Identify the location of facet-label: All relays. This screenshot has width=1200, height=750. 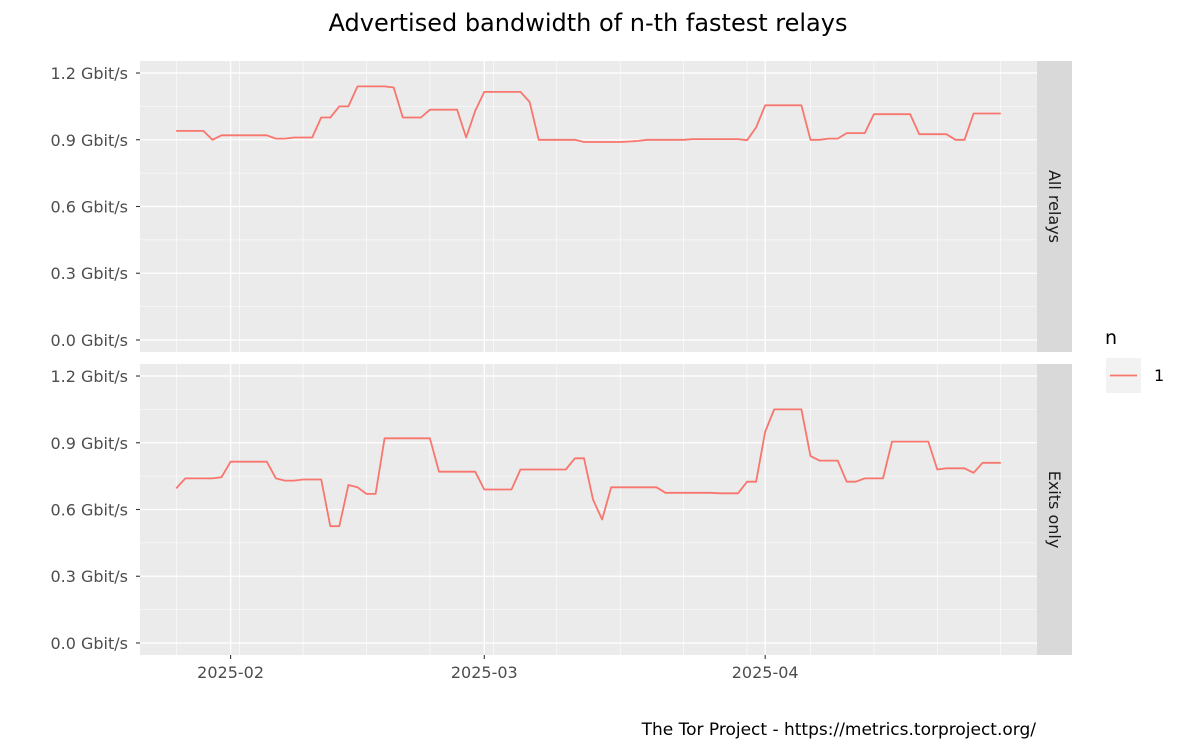
(1054, 206).